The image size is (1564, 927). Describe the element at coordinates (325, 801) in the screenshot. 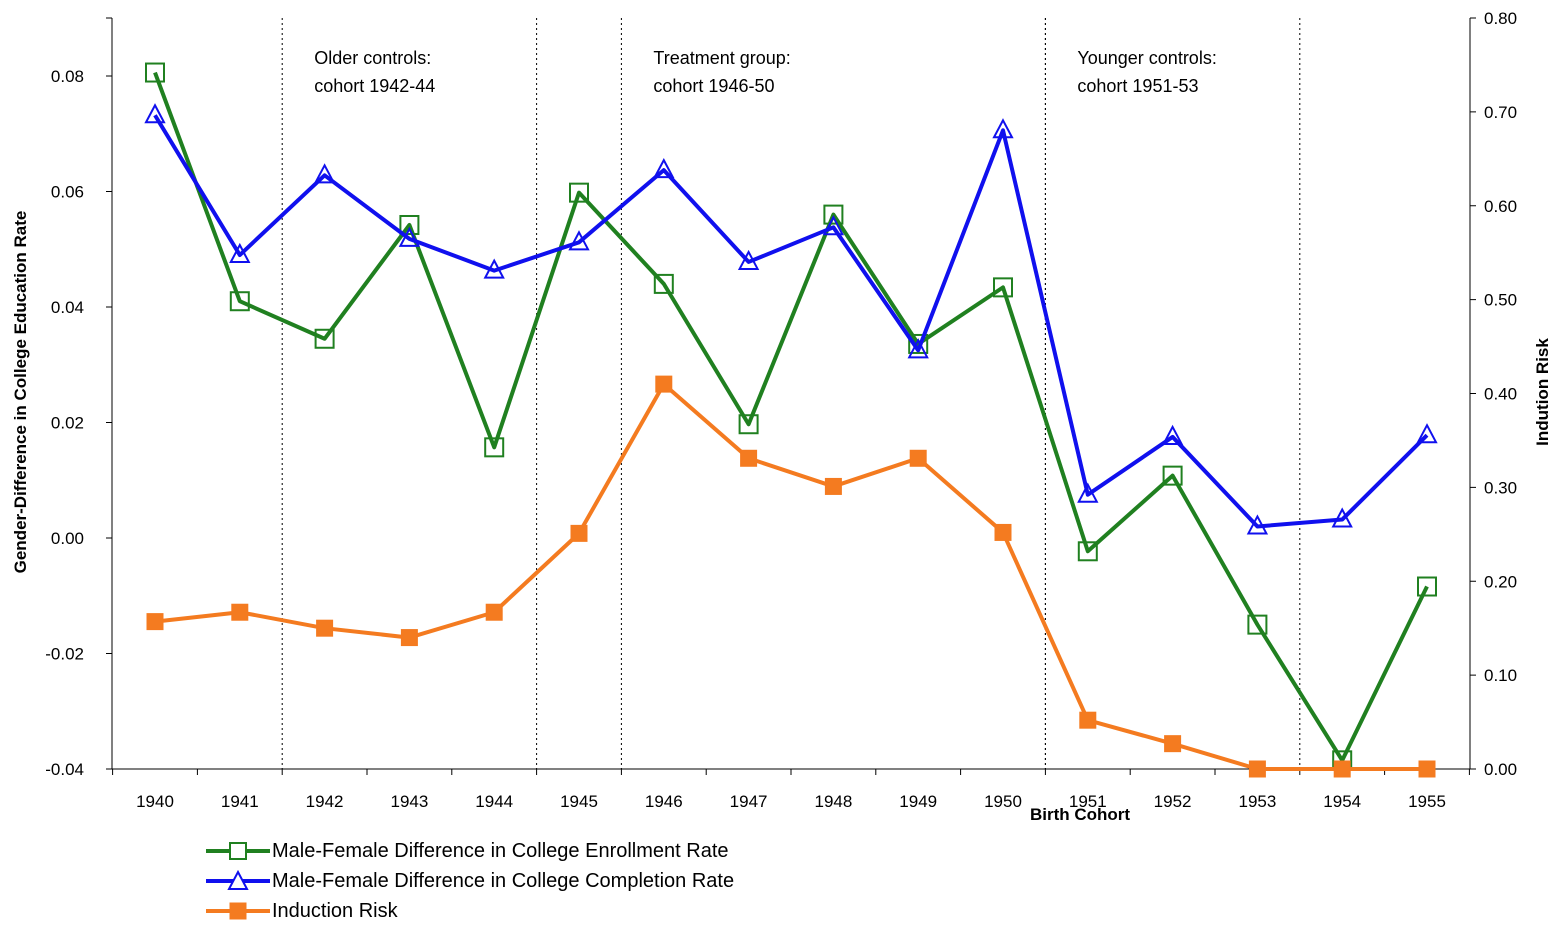

I see `x-tick-label: 1942` at that location.